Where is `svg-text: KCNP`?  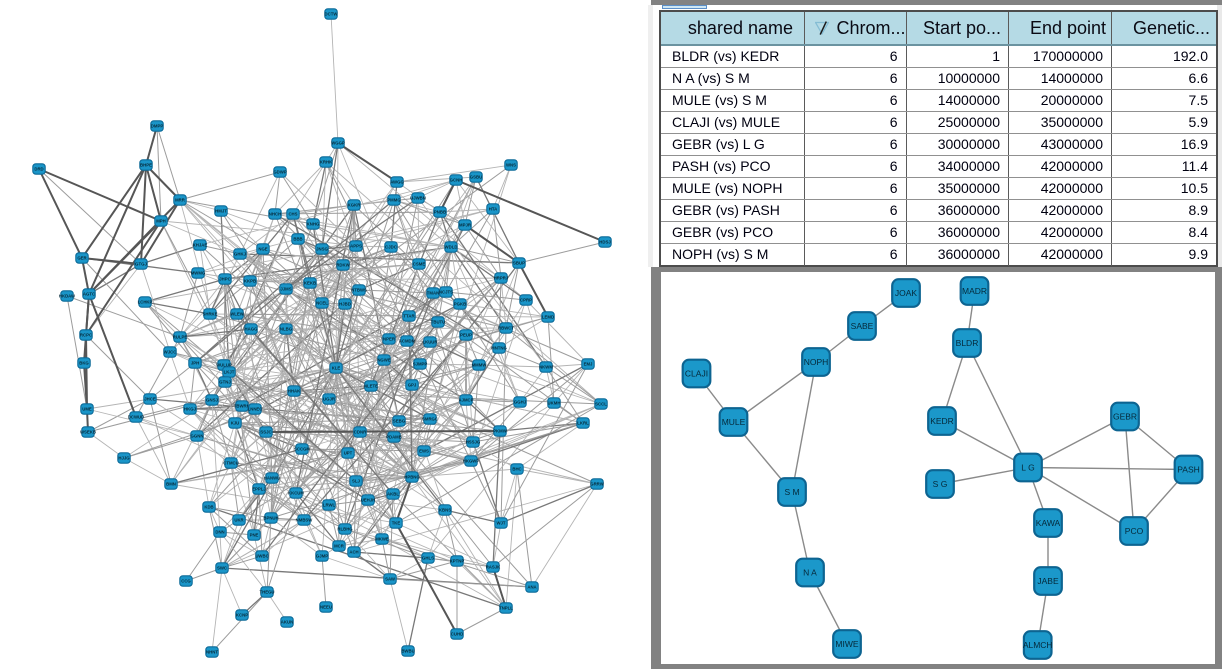 svg-text: KCNP is located at coordinates (242, 615).